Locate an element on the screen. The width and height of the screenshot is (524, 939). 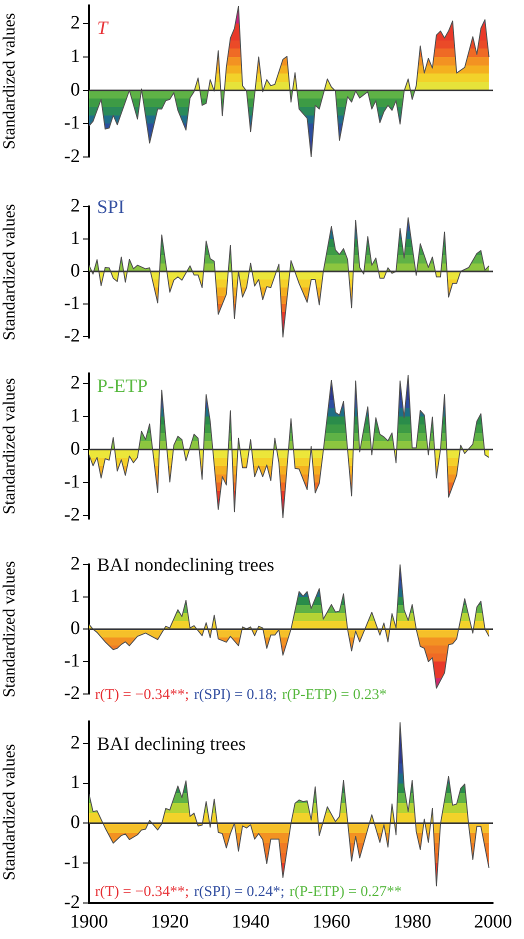
annotation: r(P-ETP) = 0.27** is located at coordinates (346, 892).